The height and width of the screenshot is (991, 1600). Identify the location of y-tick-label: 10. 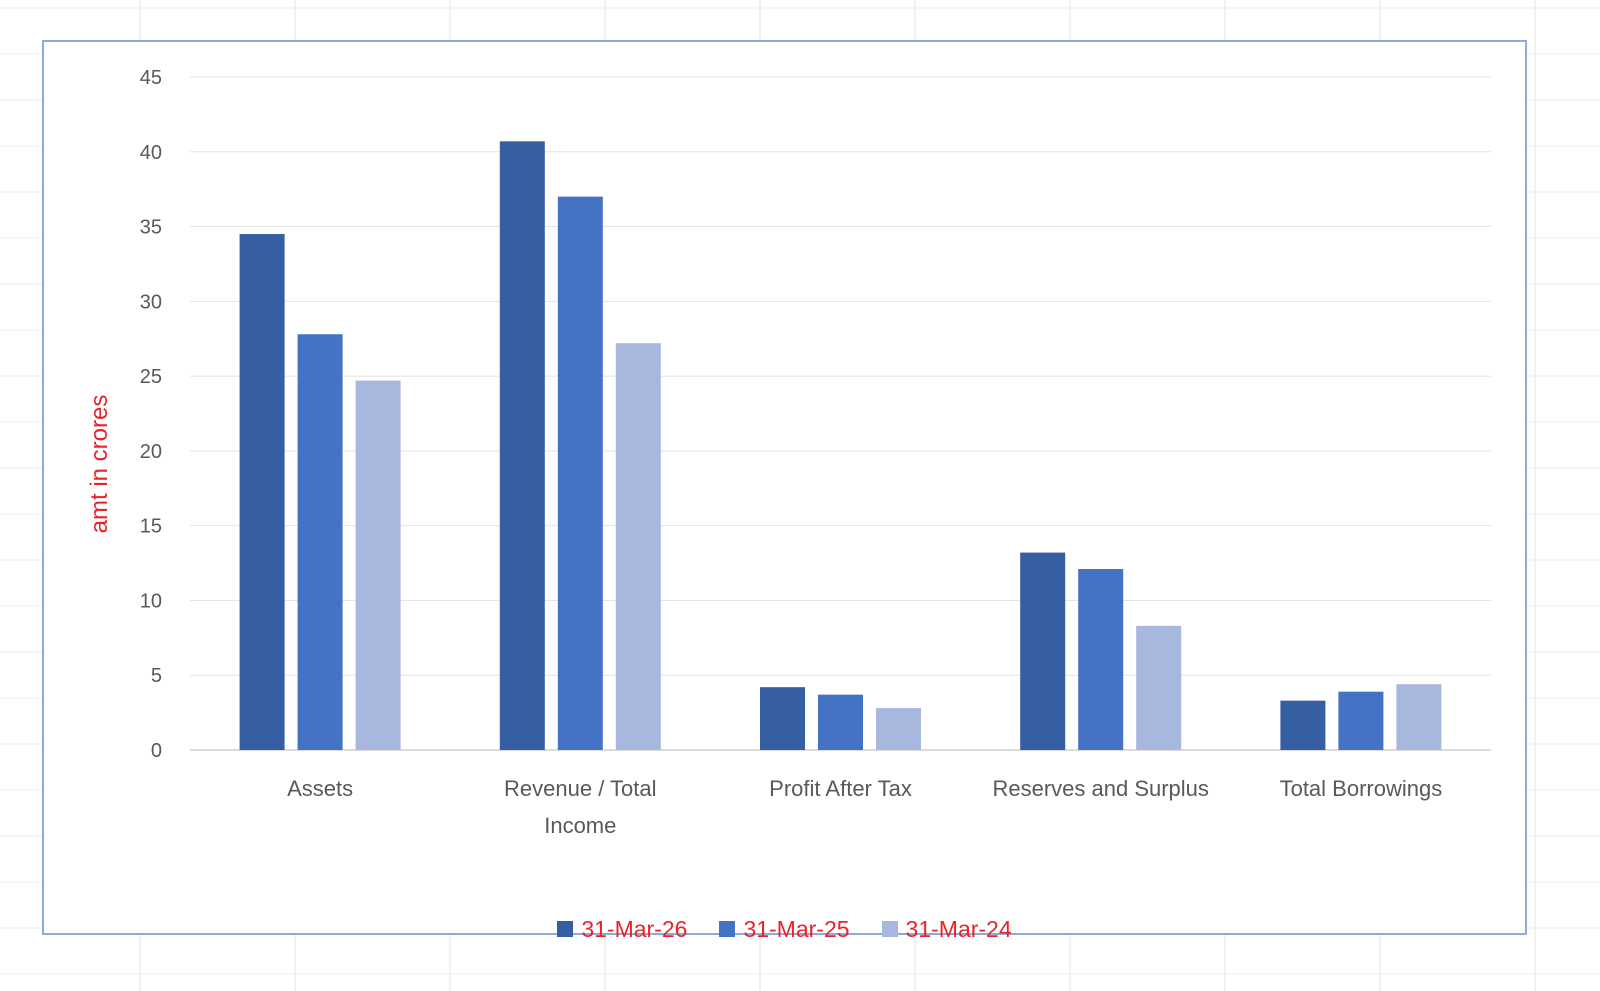
(151, 601).